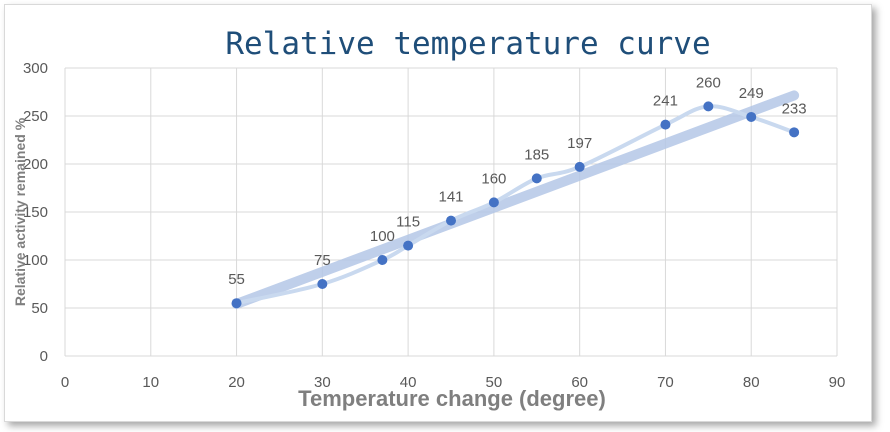  I want to click on data-label: 260, so click(708, 82).